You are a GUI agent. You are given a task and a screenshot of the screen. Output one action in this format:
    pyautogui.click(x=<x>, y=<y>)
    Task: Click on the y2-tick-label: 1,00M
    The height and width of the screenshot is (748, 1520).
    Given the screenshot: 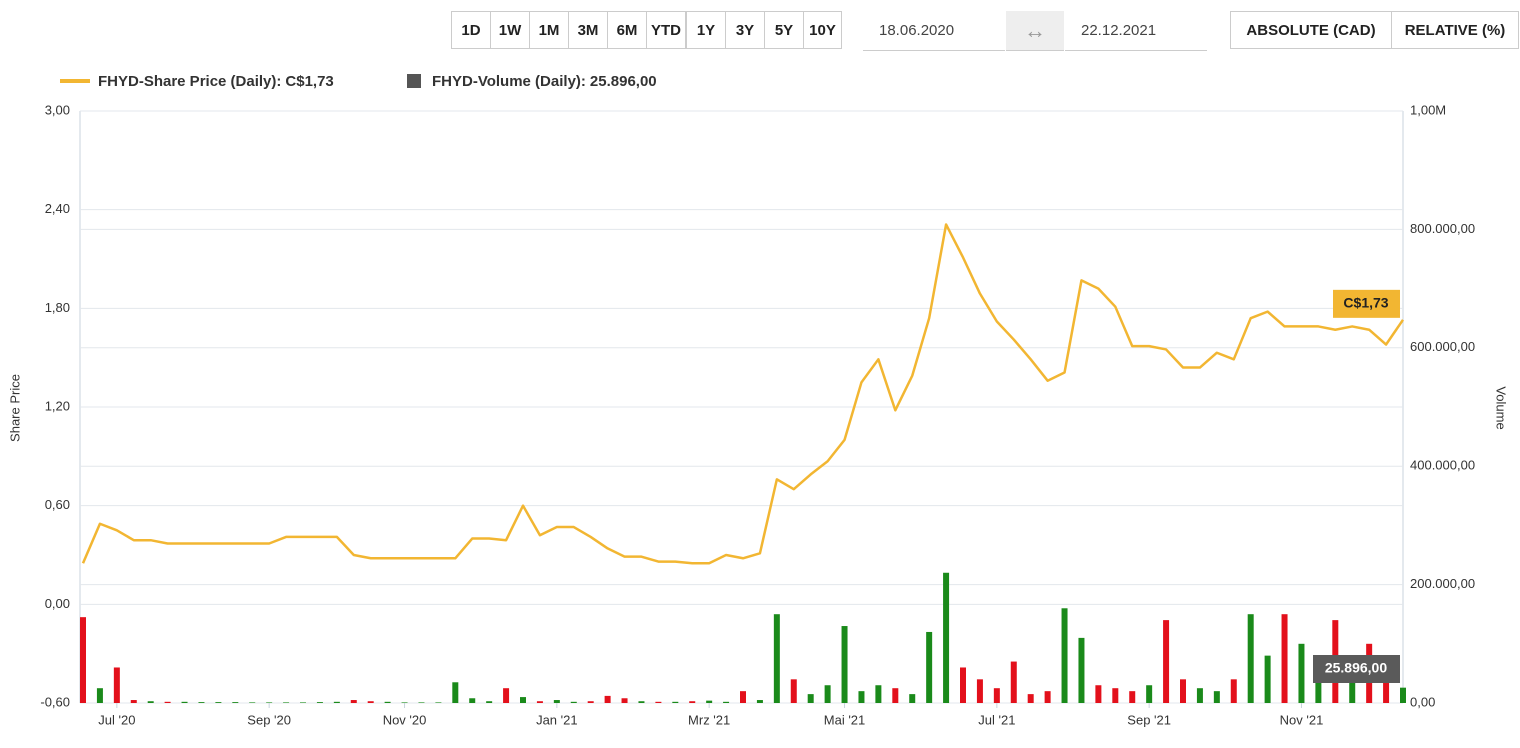 What is the action you would take?
    pyautogui.click(x=1428, y=109)
    